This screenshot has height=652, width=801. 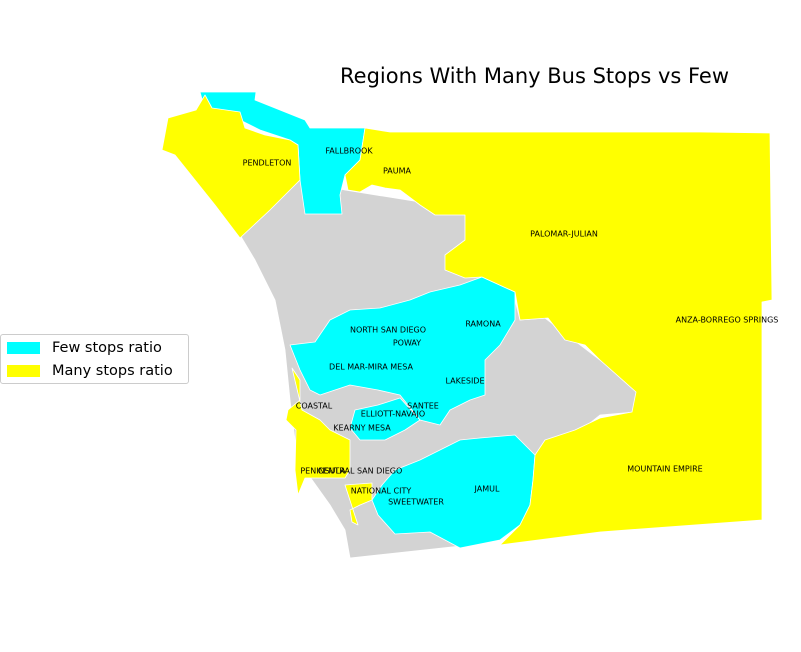 I want to click on region-label-pendleton: PENDLETON, so click(x=267, y=163).